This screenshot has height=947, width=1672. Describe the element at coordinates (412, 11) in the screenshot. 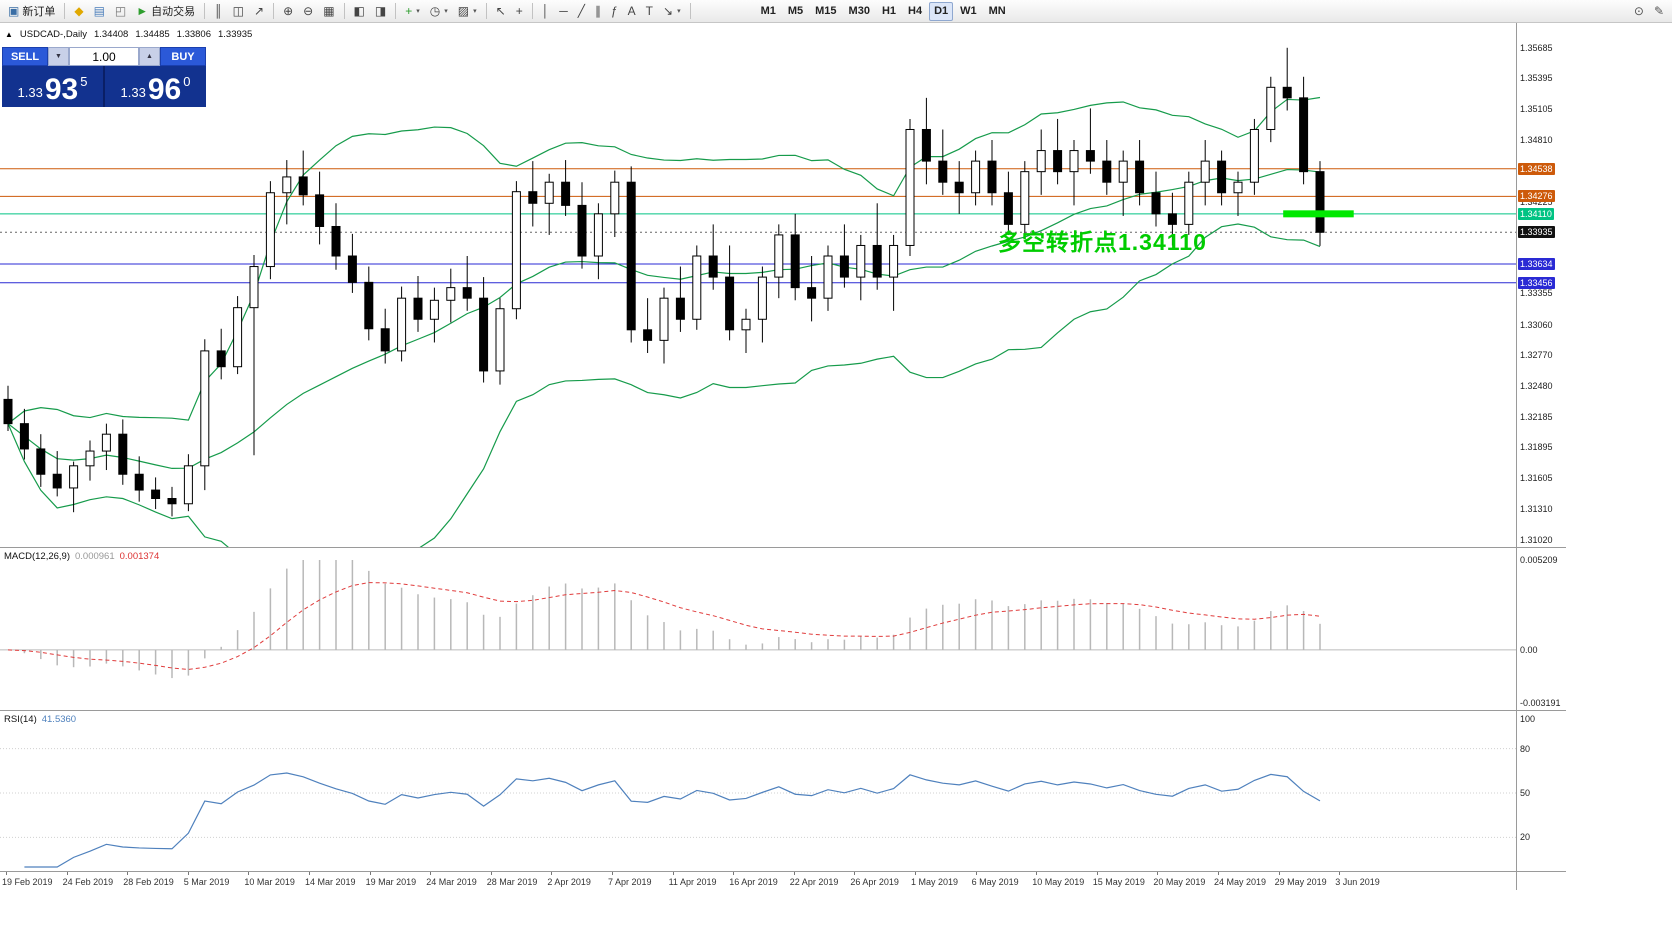

I see `indicators-button: + ▾` at that location.